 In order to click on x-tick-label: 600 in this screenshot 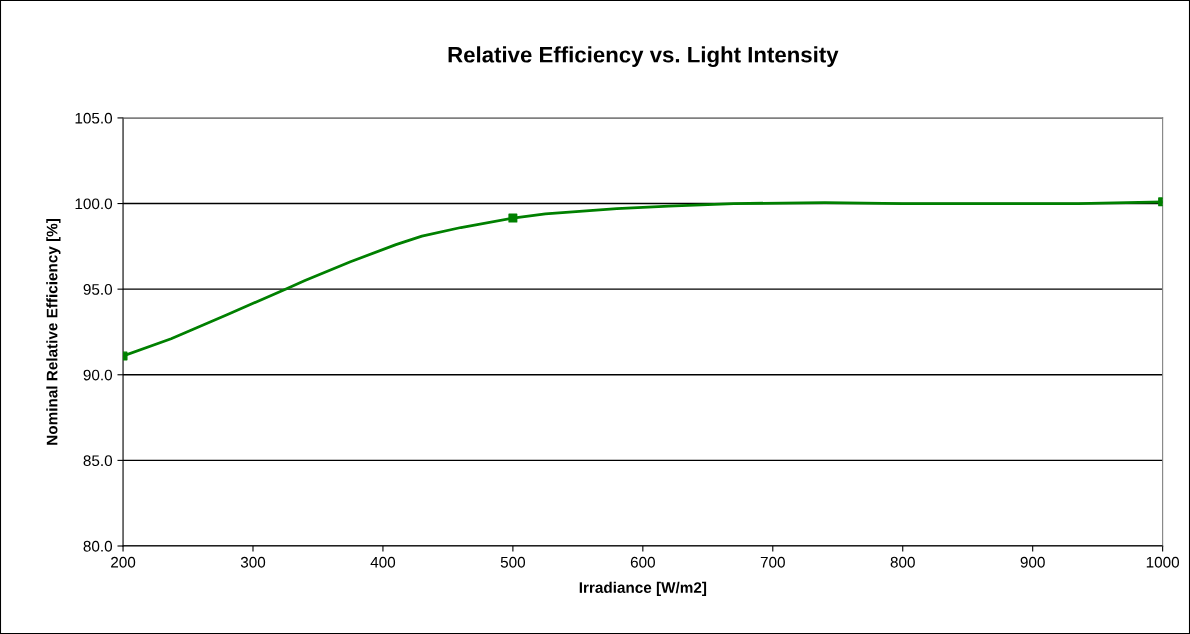, I will do `click(642, 562)`.